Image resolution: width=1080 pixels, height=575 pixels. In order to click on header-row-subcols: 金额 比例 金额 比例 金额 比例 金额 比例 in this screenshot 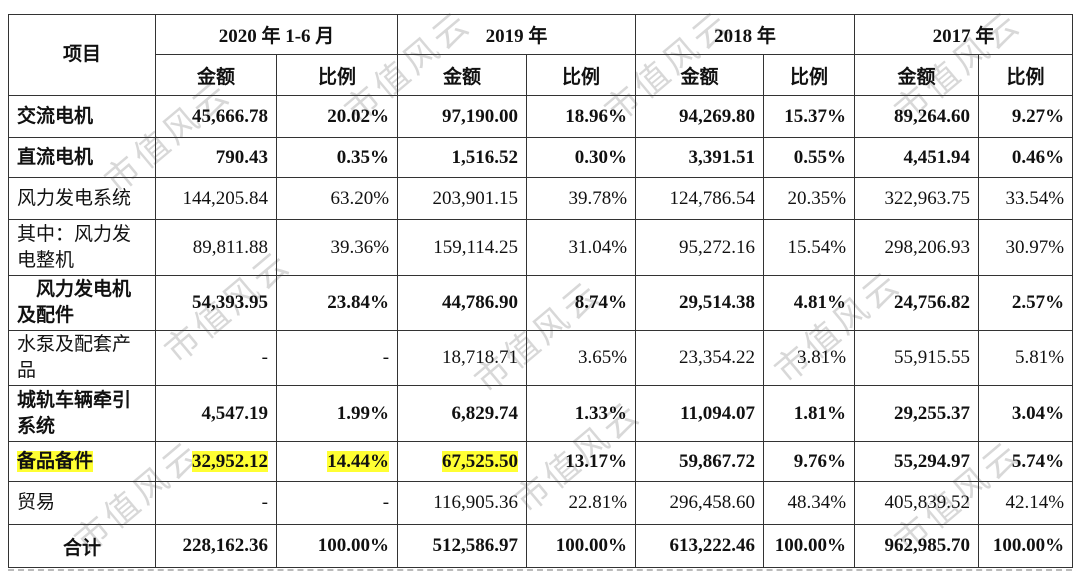, I will do `click(541, 75)`.